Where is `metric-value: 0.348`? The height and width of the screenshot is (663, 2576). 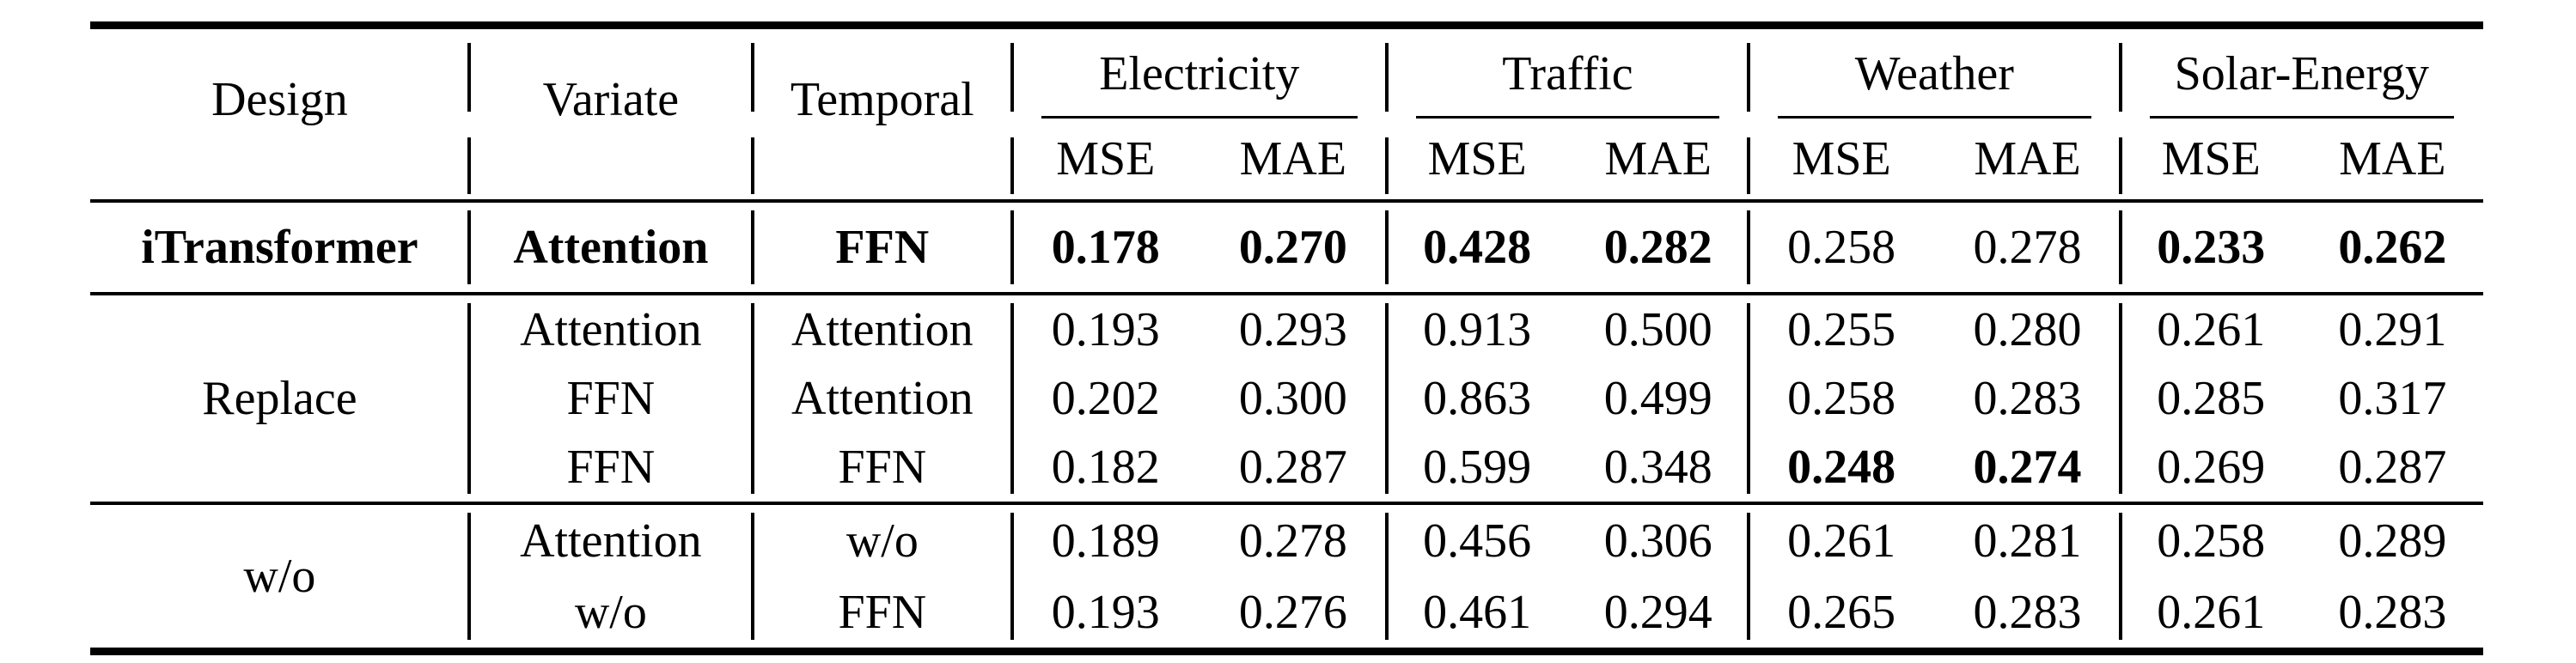 metric-value: 0.348 is located at coordinates (1657, 468).